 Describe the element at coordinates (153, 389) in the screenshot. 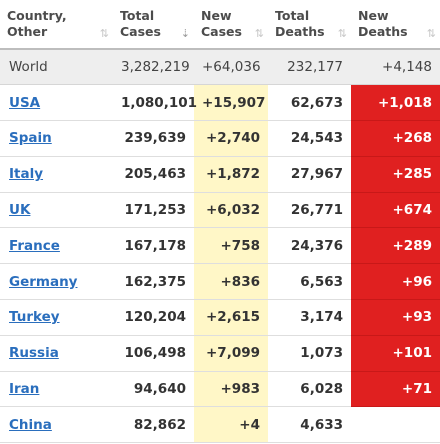

I see `total-cases-cell: 94,640` at that location.